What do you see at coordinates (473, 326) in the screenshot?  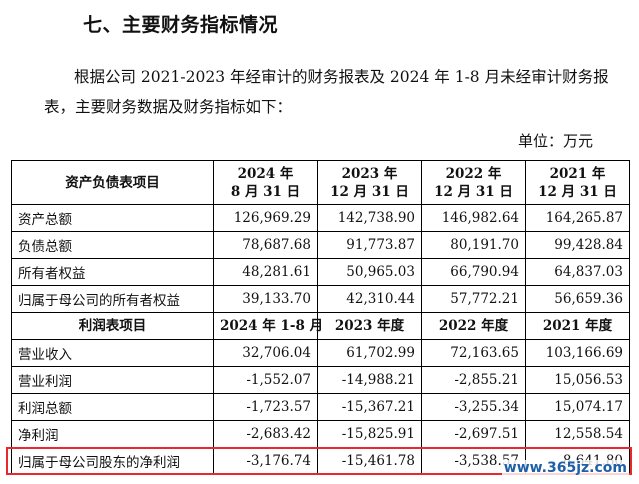 I see `income-period-header: 2022 年度` at bounding box center [473, 326].